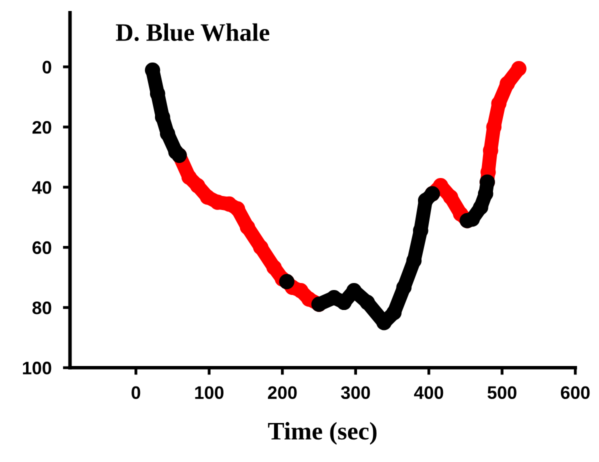 The width and height of the screenshot is (599, 462). What do you see at coordinates (42, 307) in the screenshot?
I see `y-tick-label: 80` at bounding box center [42, 307].